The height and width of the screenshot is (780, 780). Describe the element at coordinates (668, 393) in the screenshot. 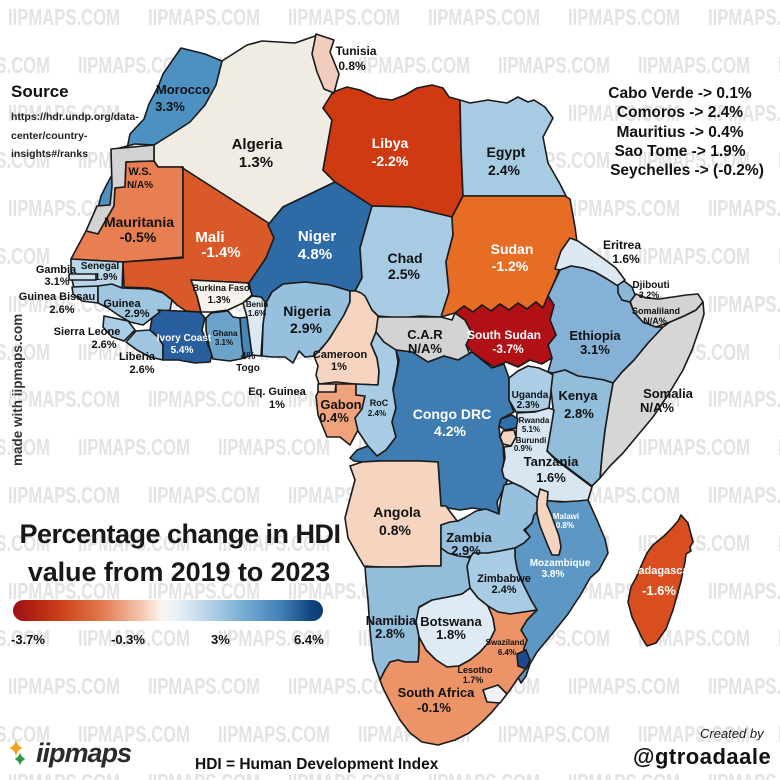

I see `svg-text: Somalia` at that location.